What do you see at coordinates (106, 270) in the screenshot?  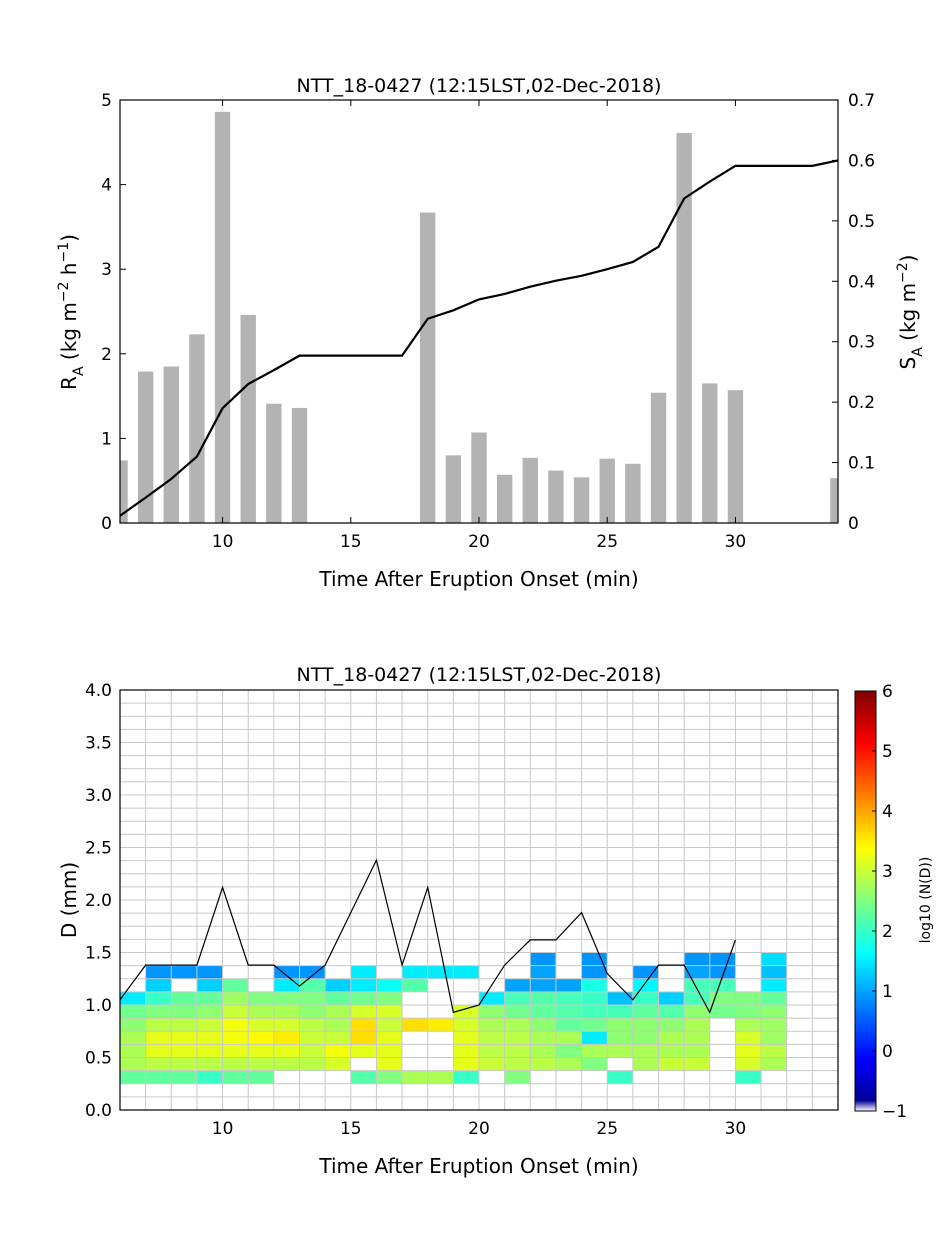 I see `y-tick-label: 3` at bounding box center [106, 270].